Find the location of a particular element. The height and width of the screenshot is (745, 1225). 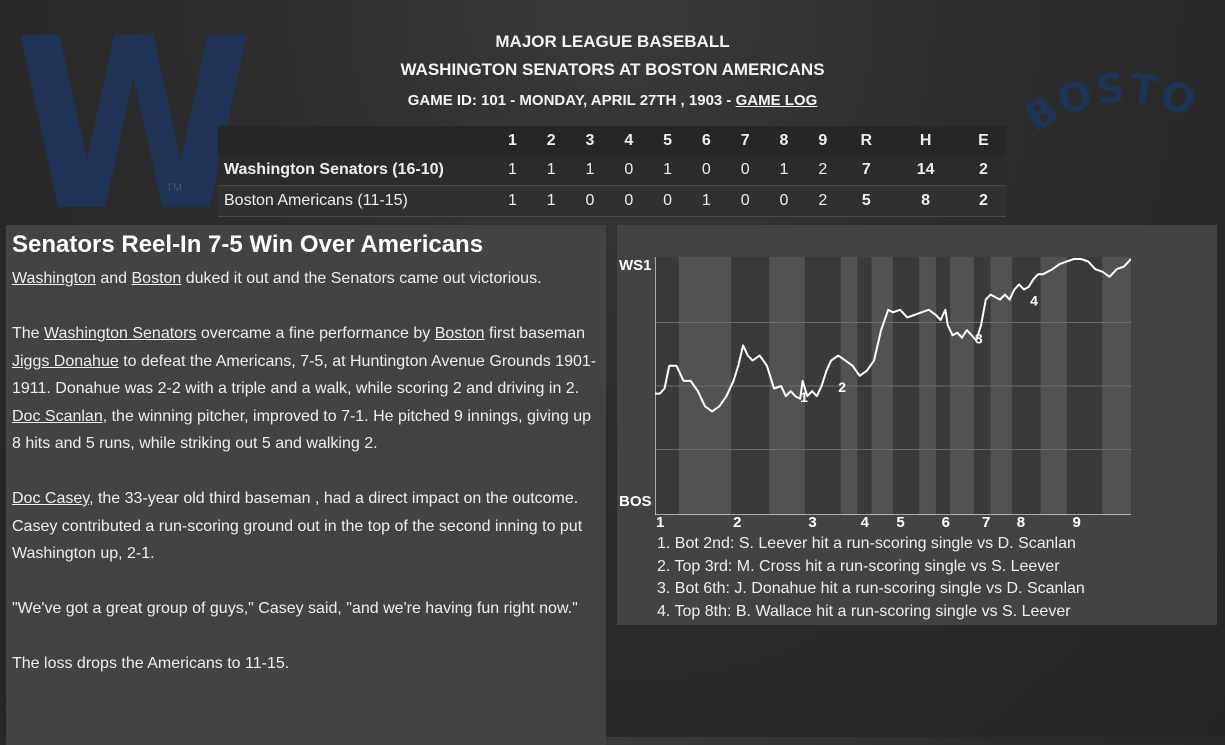

player-link-doc-scanlan: Doc Scanlan is located at coordinates (57, 416).